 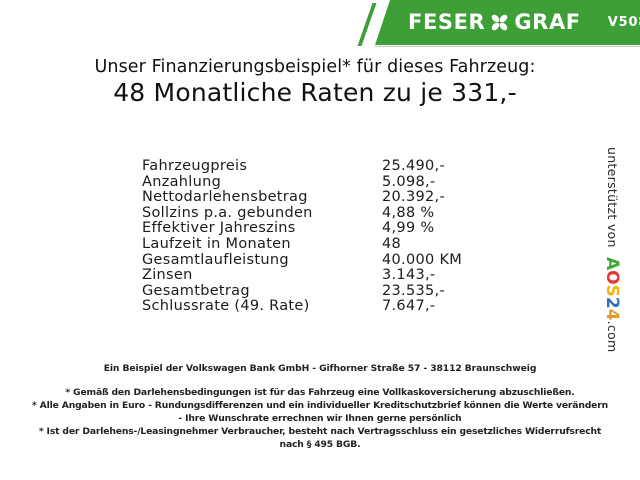 I want to click on supporter-suffix: .com, so click(x=612, y=336).